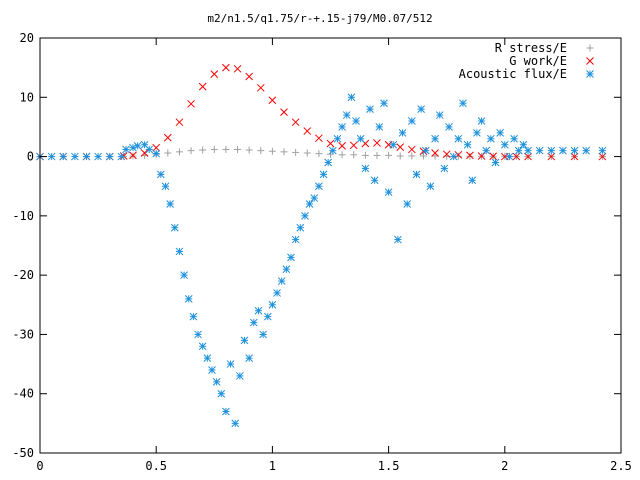 This screenshot has width=640, height=480. Describe the element at coordinates (23, 453) in the screenshot. I see `y-tick-label: -50` at that location.